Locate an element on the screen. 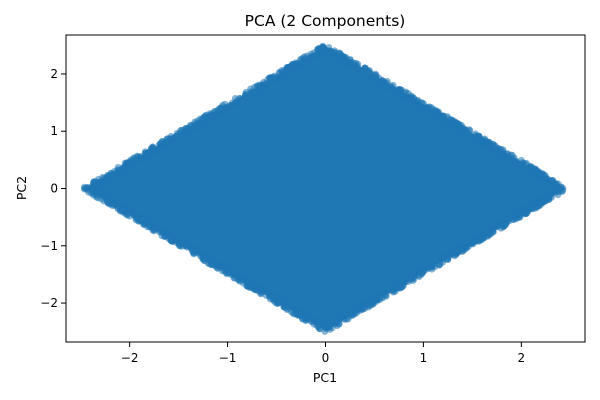 The image size is (600, 400). y-tick-label: −2 is located at coordinates (49, 303).